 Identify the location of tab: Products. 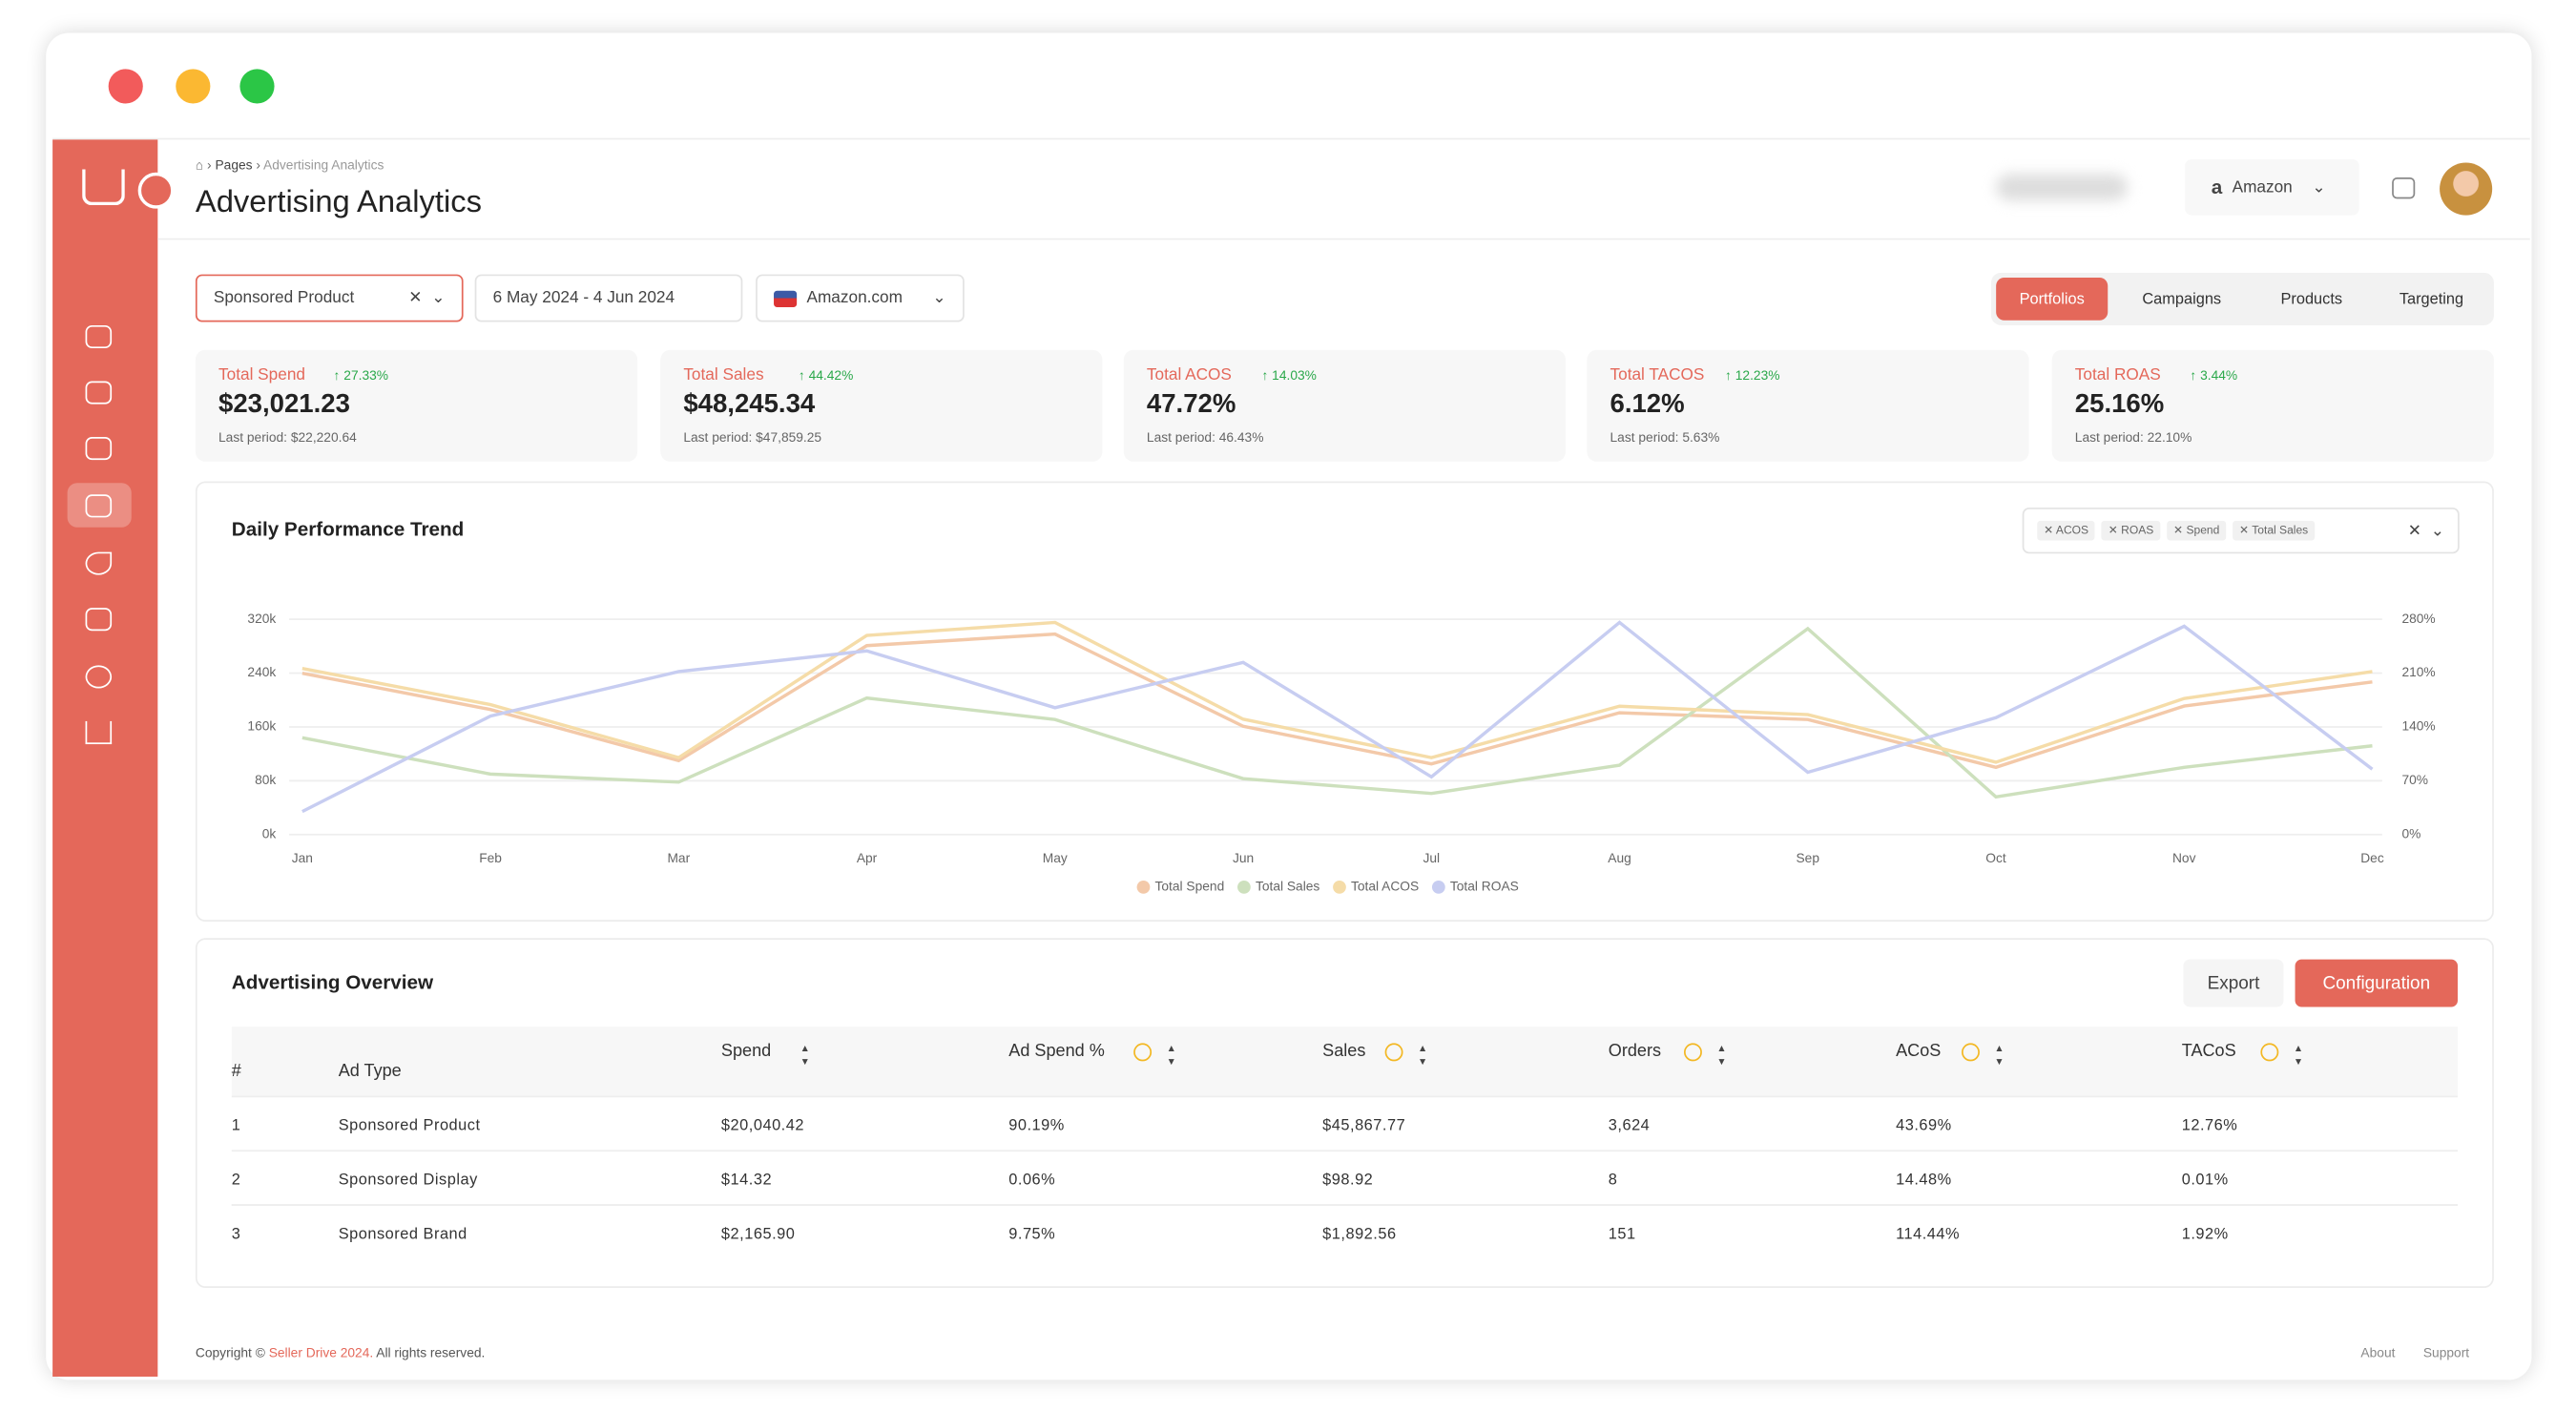
(2311, 298).